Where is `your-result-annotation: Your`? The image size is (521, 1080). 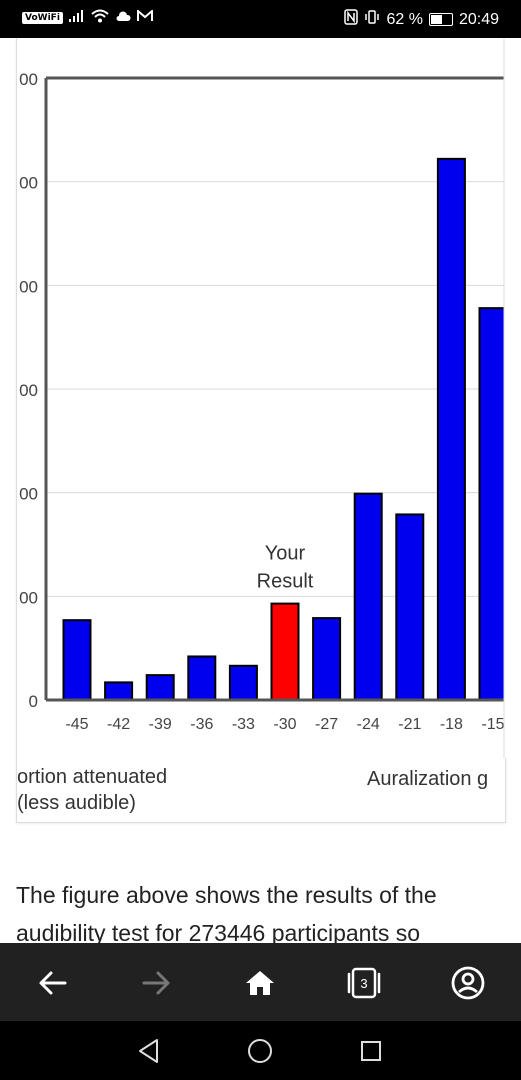 your-result-annotation: Your is located at coordinates (285, 554).